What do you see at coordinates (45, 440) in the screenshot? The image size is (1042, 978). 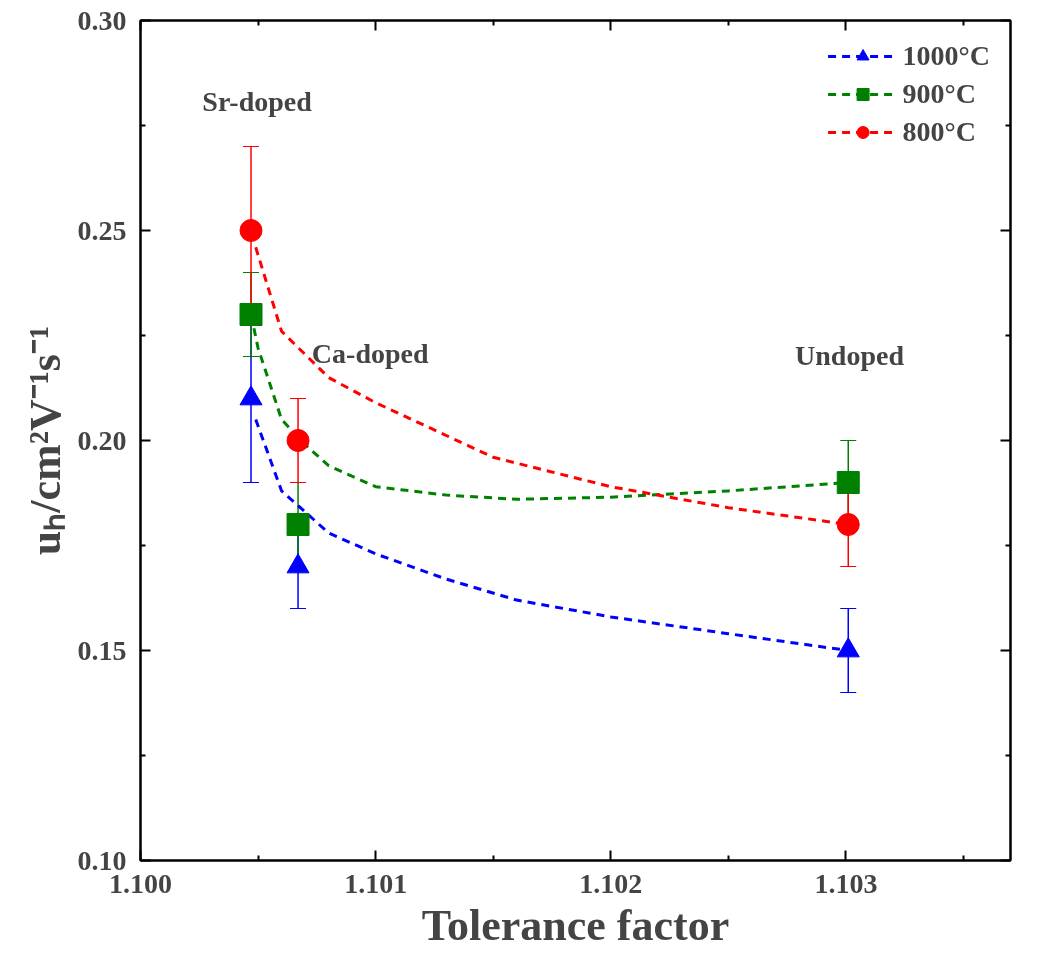 I see `y-axis-title: uₕ/cm²V⁻¹s⁻¹` at bounding box center [45, 440].